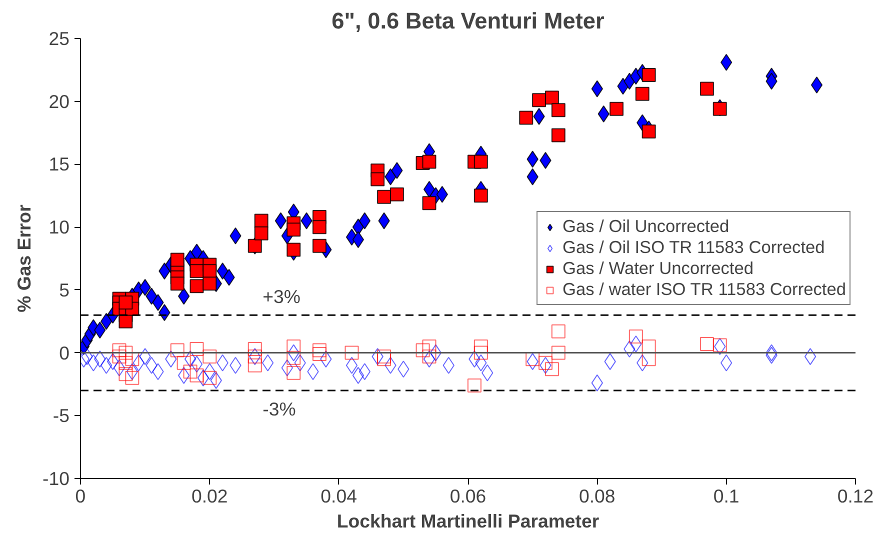 The height and width of the screenshot is (538, 889). I want to click on y-tick-label: 15, so click(59, 164).